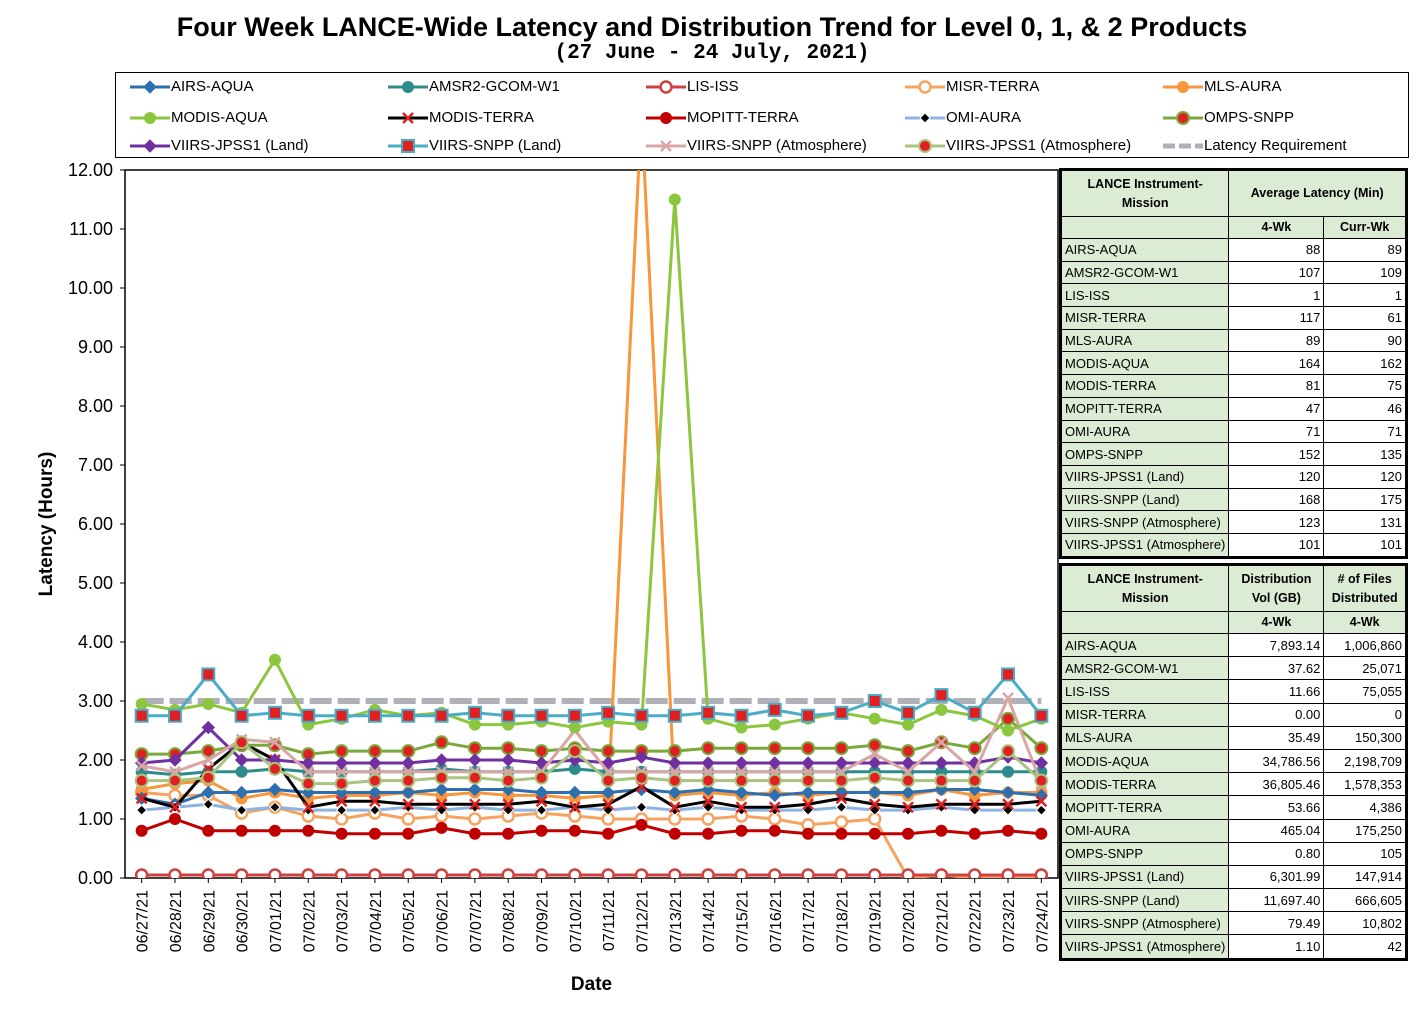  What do you see at coordinates (909, 921) in the screenshot?
I see `x-tick-label: 07/20/21` at bounding box center [909, 921].